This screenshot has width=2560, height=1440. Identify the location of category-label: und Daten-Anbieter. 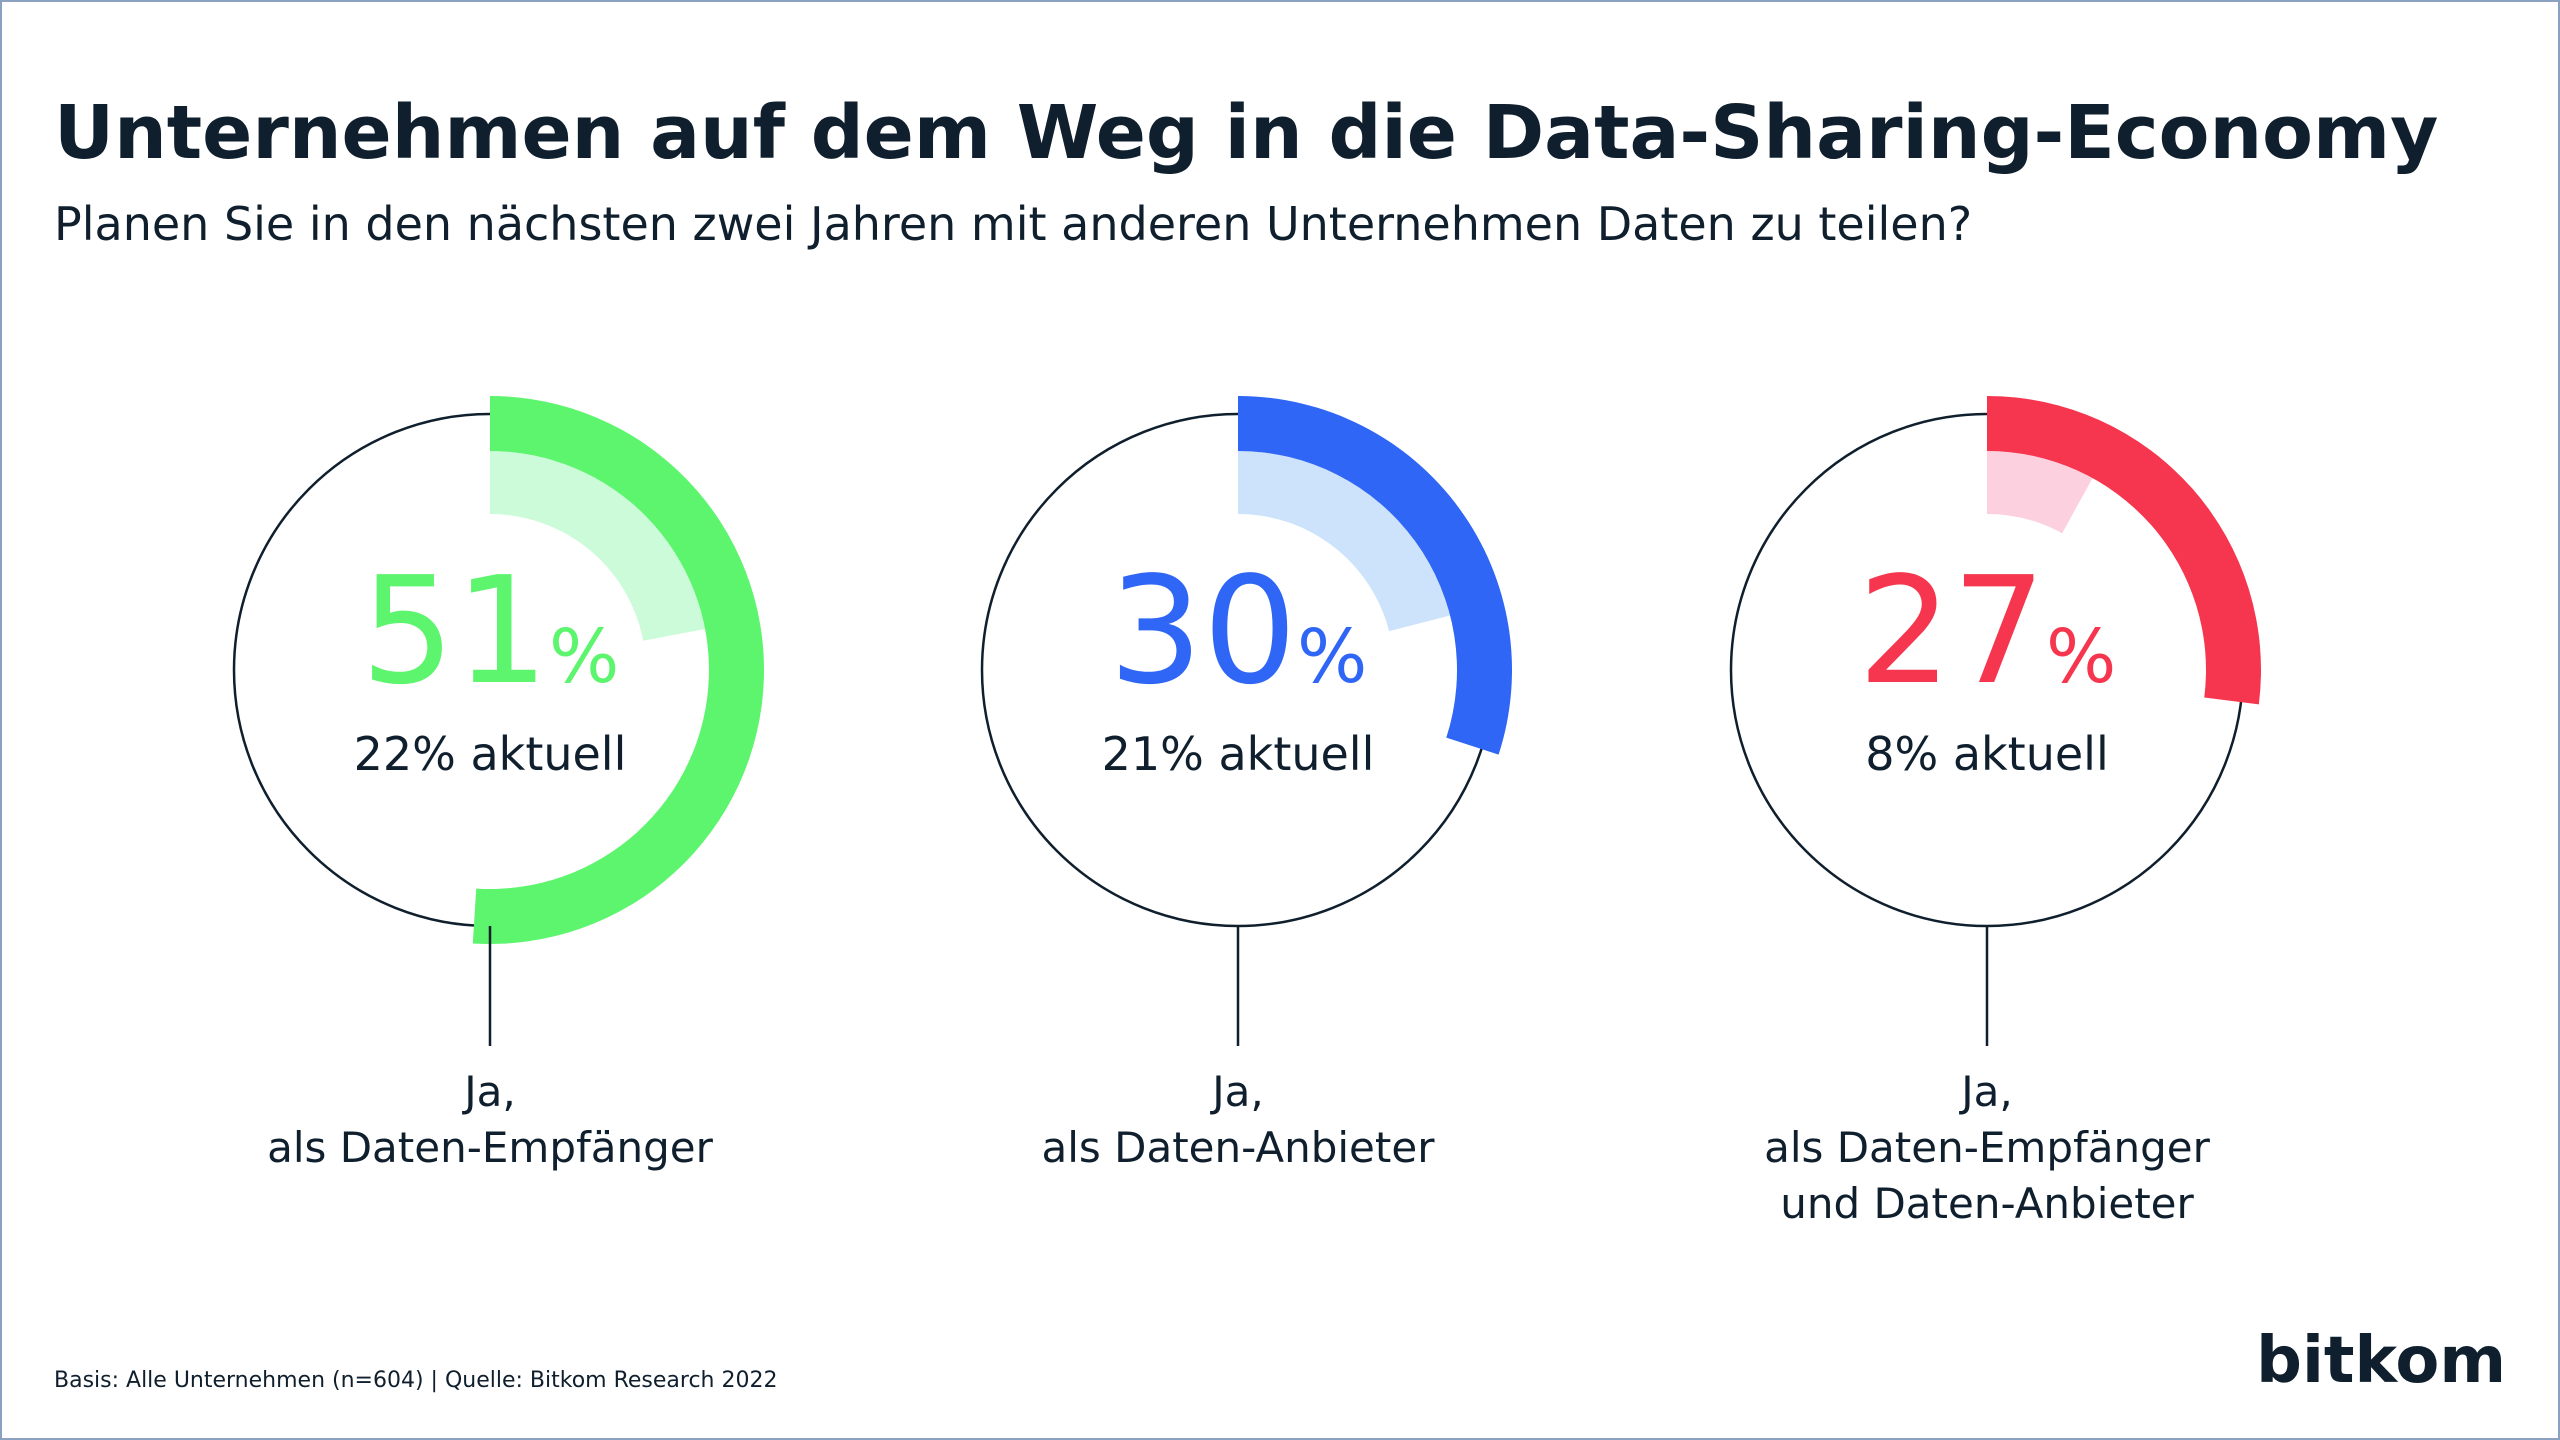
(1987, 1203).